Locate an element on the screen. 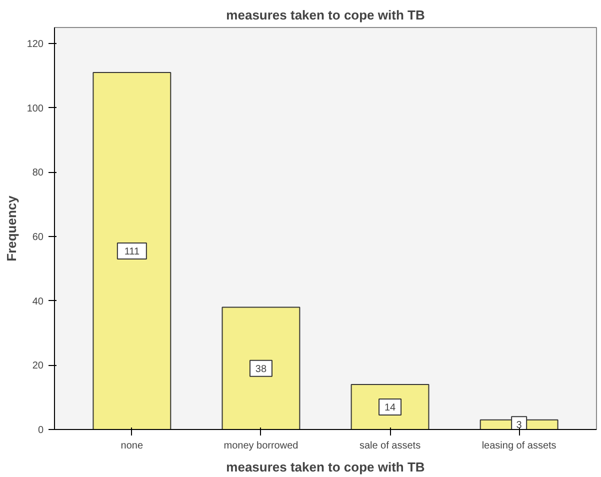  x-tick-label: money borrowed is located at coordinates (261, 446).